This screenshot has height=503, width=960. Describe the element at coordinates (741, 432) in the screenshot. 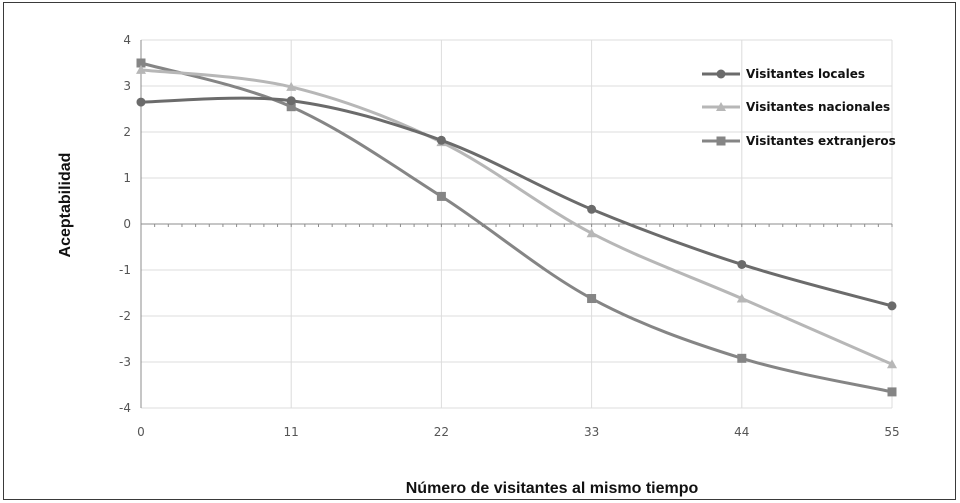

I see `x-tick-label: 44` at that location.